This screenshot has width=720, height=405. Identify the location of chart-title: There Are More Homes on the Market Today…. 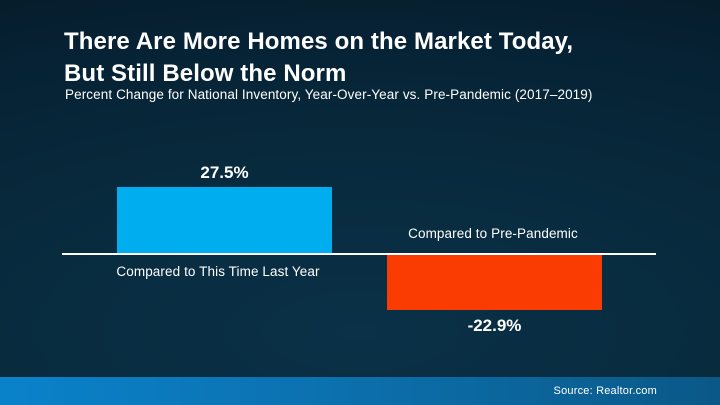
(318, 58).